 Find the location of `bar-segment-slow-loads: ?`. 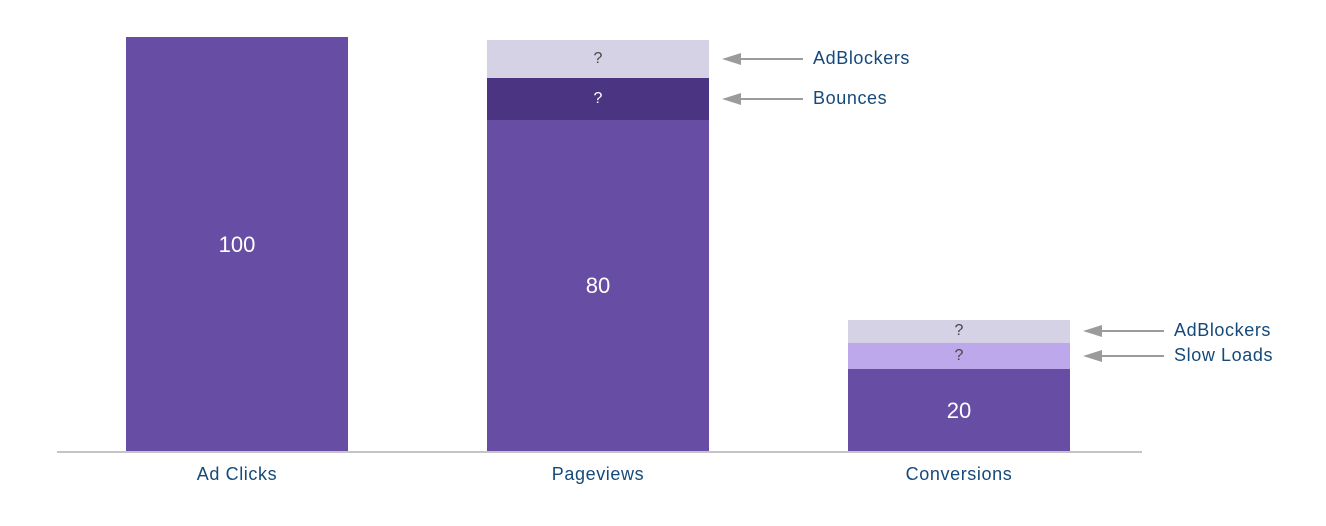

bar-segment-slow-loads: ? is located at coordinates (959, 355).